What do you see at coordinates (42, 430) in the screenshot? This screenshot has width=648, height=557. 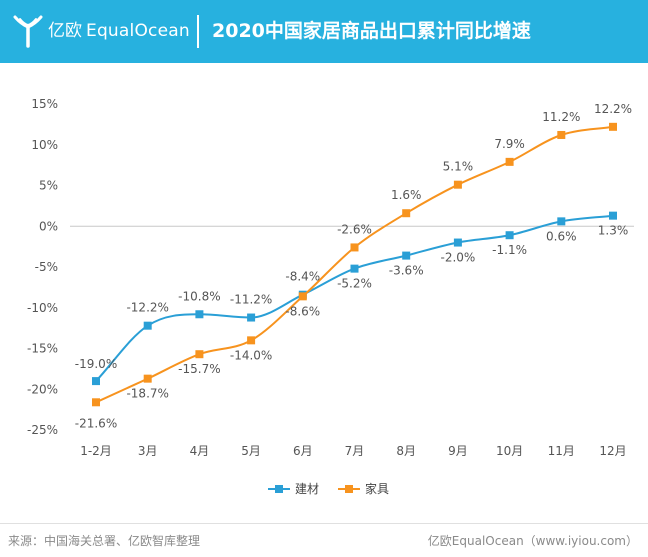 I see `y-tick-label: -25%` at bounding box center [42, 430].